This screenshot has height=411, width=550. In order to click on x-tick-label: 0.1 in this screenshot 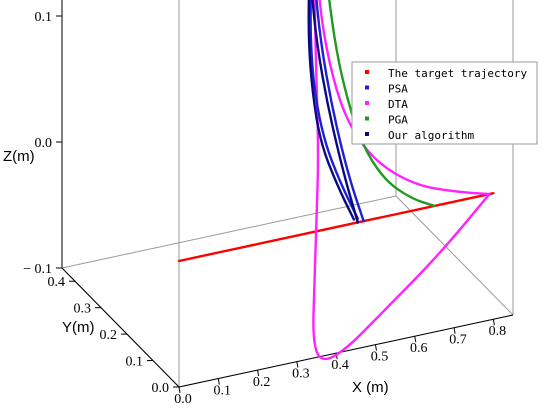, I will do `click(223, 391)`.